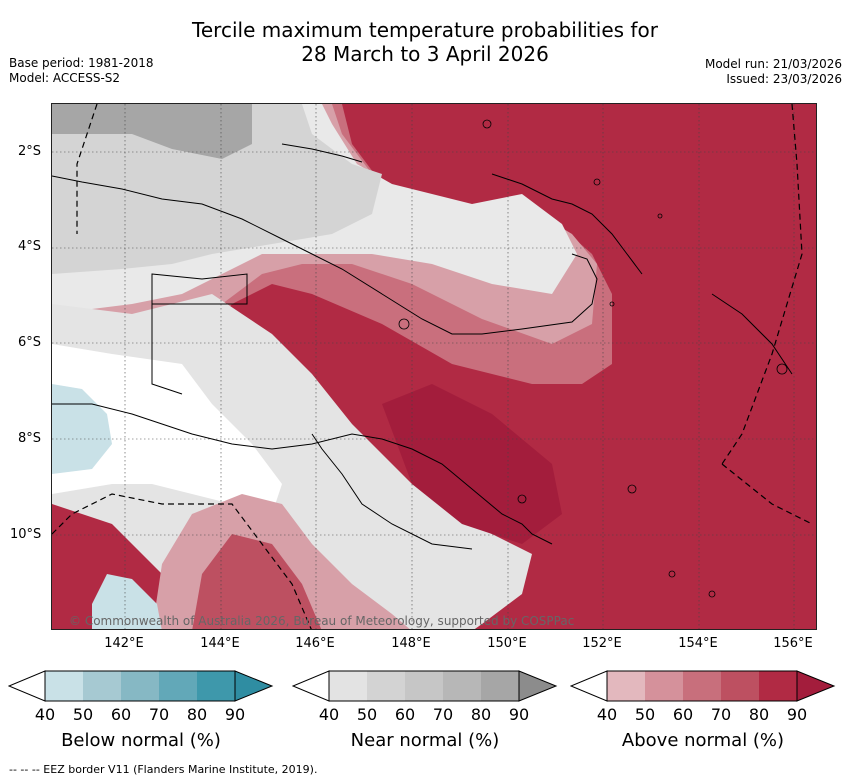  I want to click on colorbar-above-label: Above normal (%), so click(703, 740).